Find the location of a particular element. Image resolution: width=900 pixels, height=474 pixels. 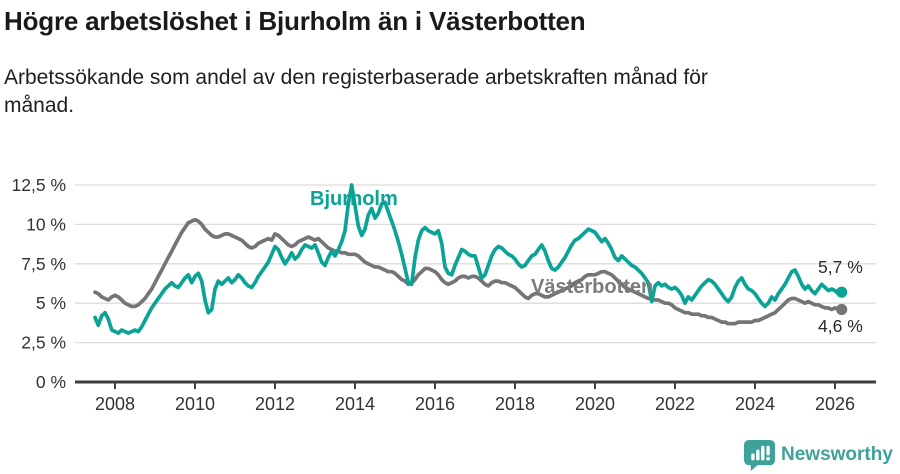

x-axis-tick-label: 2008 is located at coordinates (115, 404).